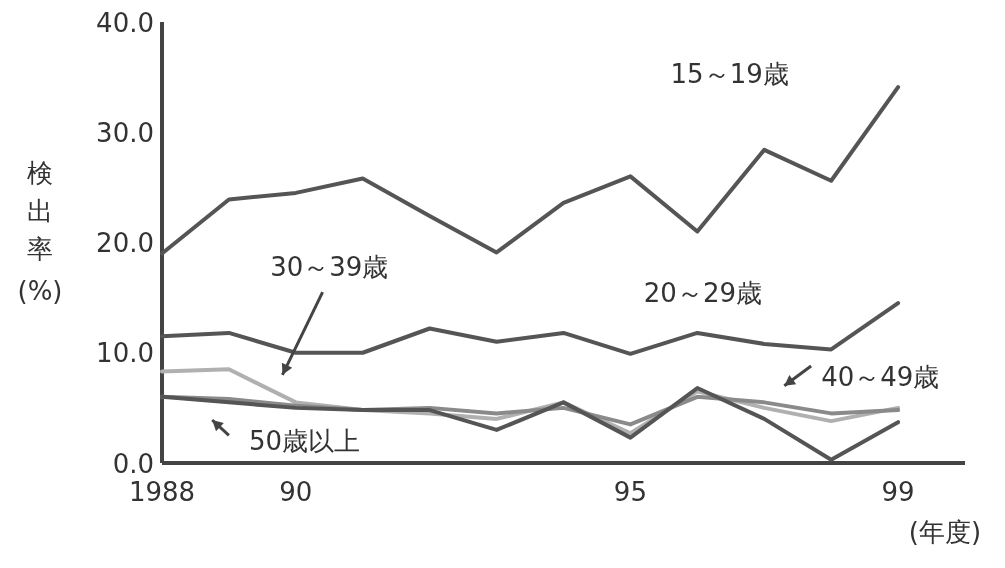 The height and width of the screenshot is (568, 1005). I want to click on ytick: 0.0, so click(133, 463).